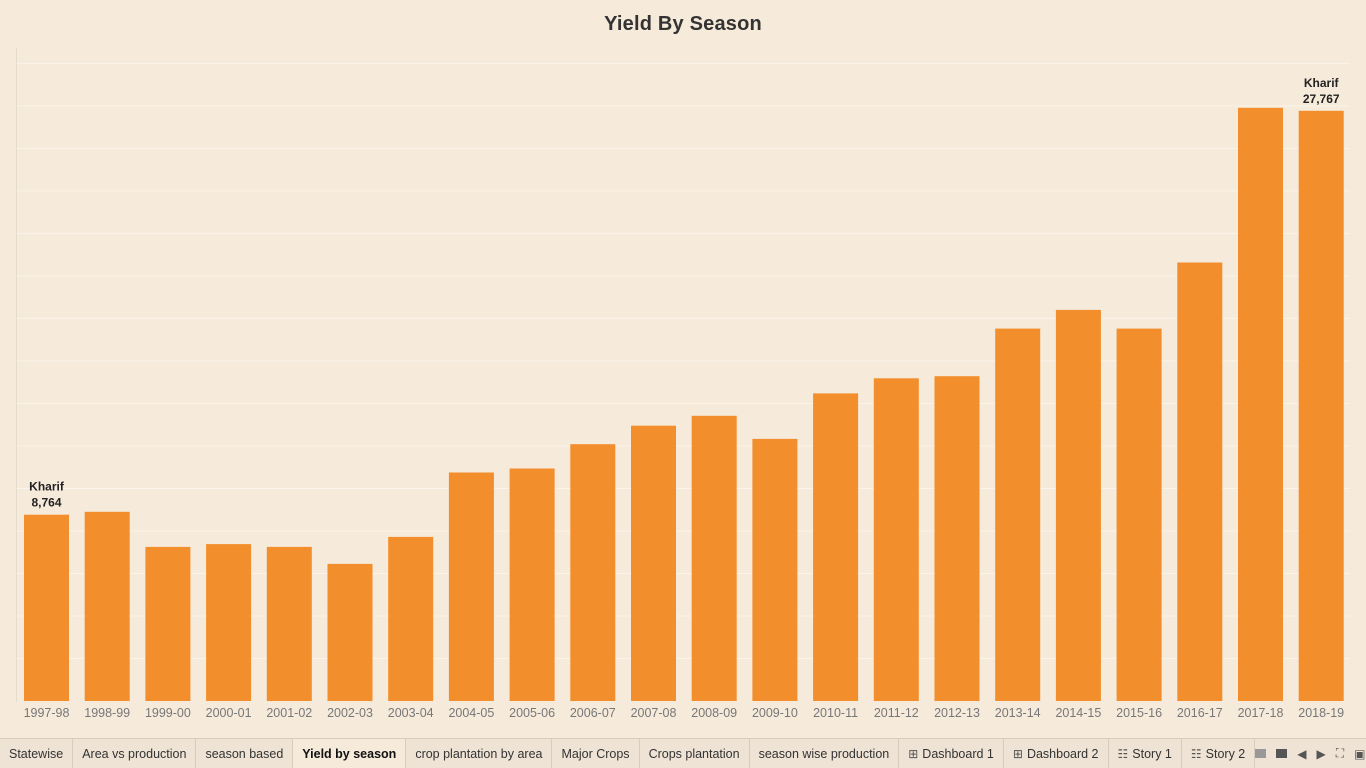 The height and width of the screenshot is (768, 1366). I want to click on x-tick-label: 1999-00, so click(168, 713).